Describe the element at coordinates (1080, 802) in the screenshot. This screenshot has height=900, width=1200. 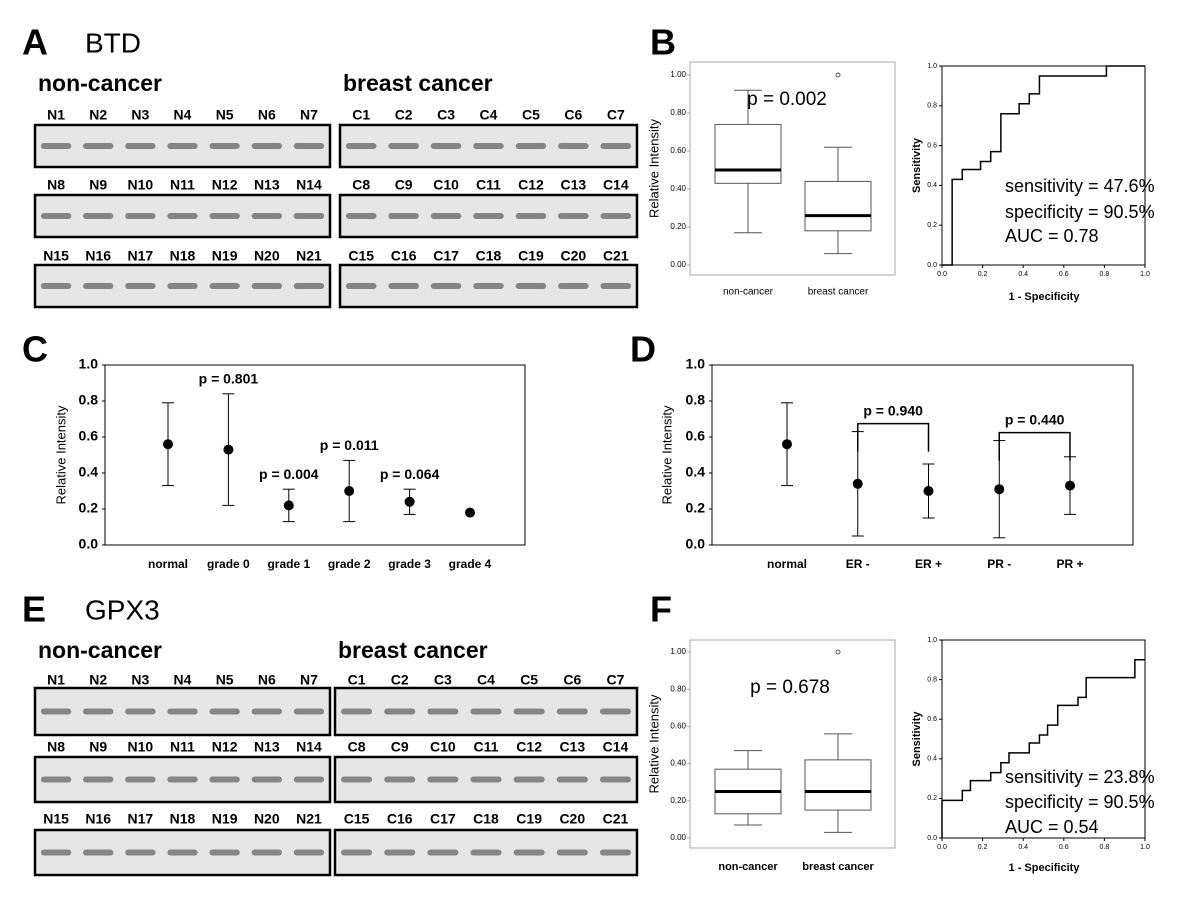
I see `annotation: specificity = 90.5%` at that location.